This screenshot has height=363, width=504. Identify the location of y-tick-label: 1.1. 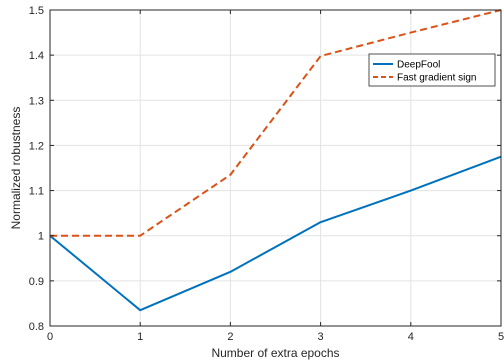
(36, 192).